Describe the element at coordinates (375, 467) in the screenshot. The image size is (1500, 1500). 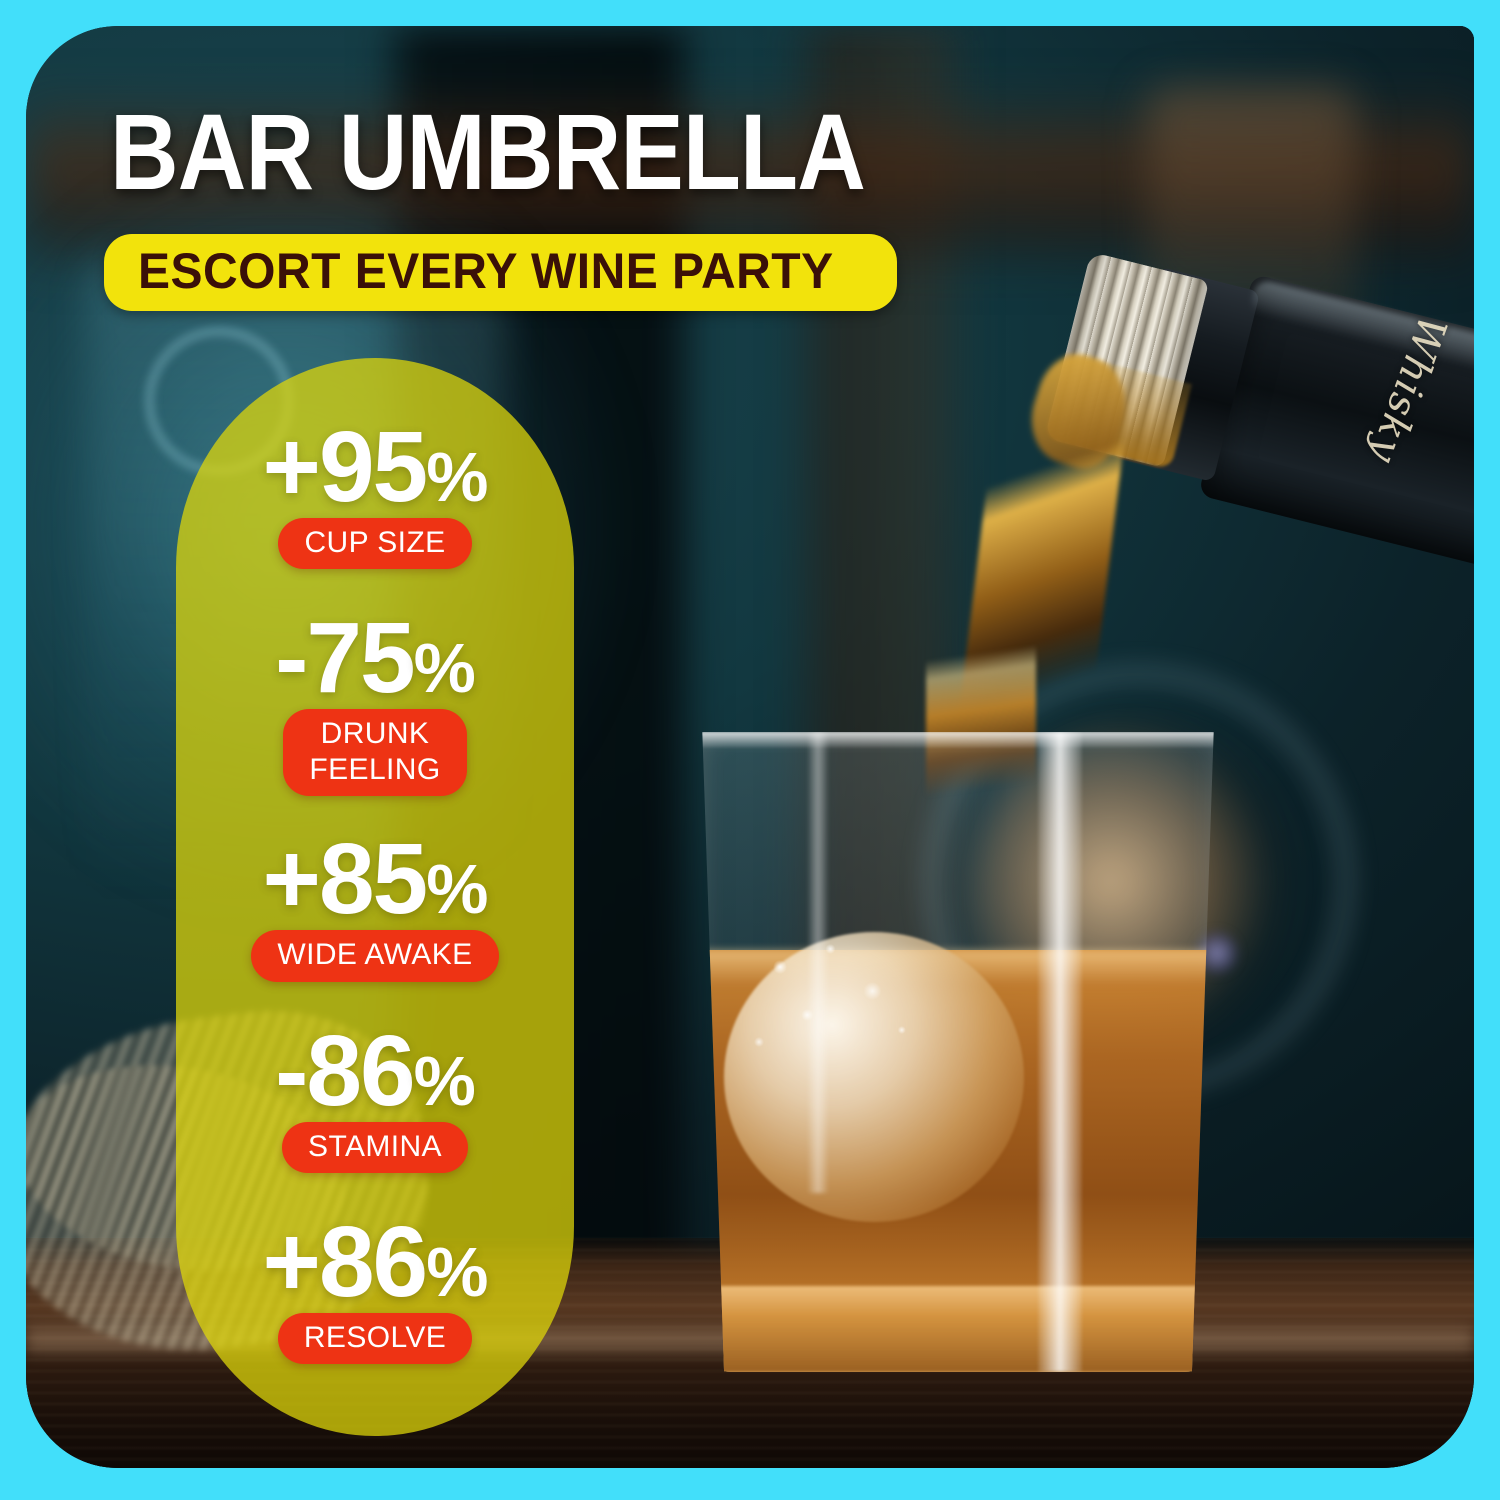
I see `stat-value: +95%` at that location.